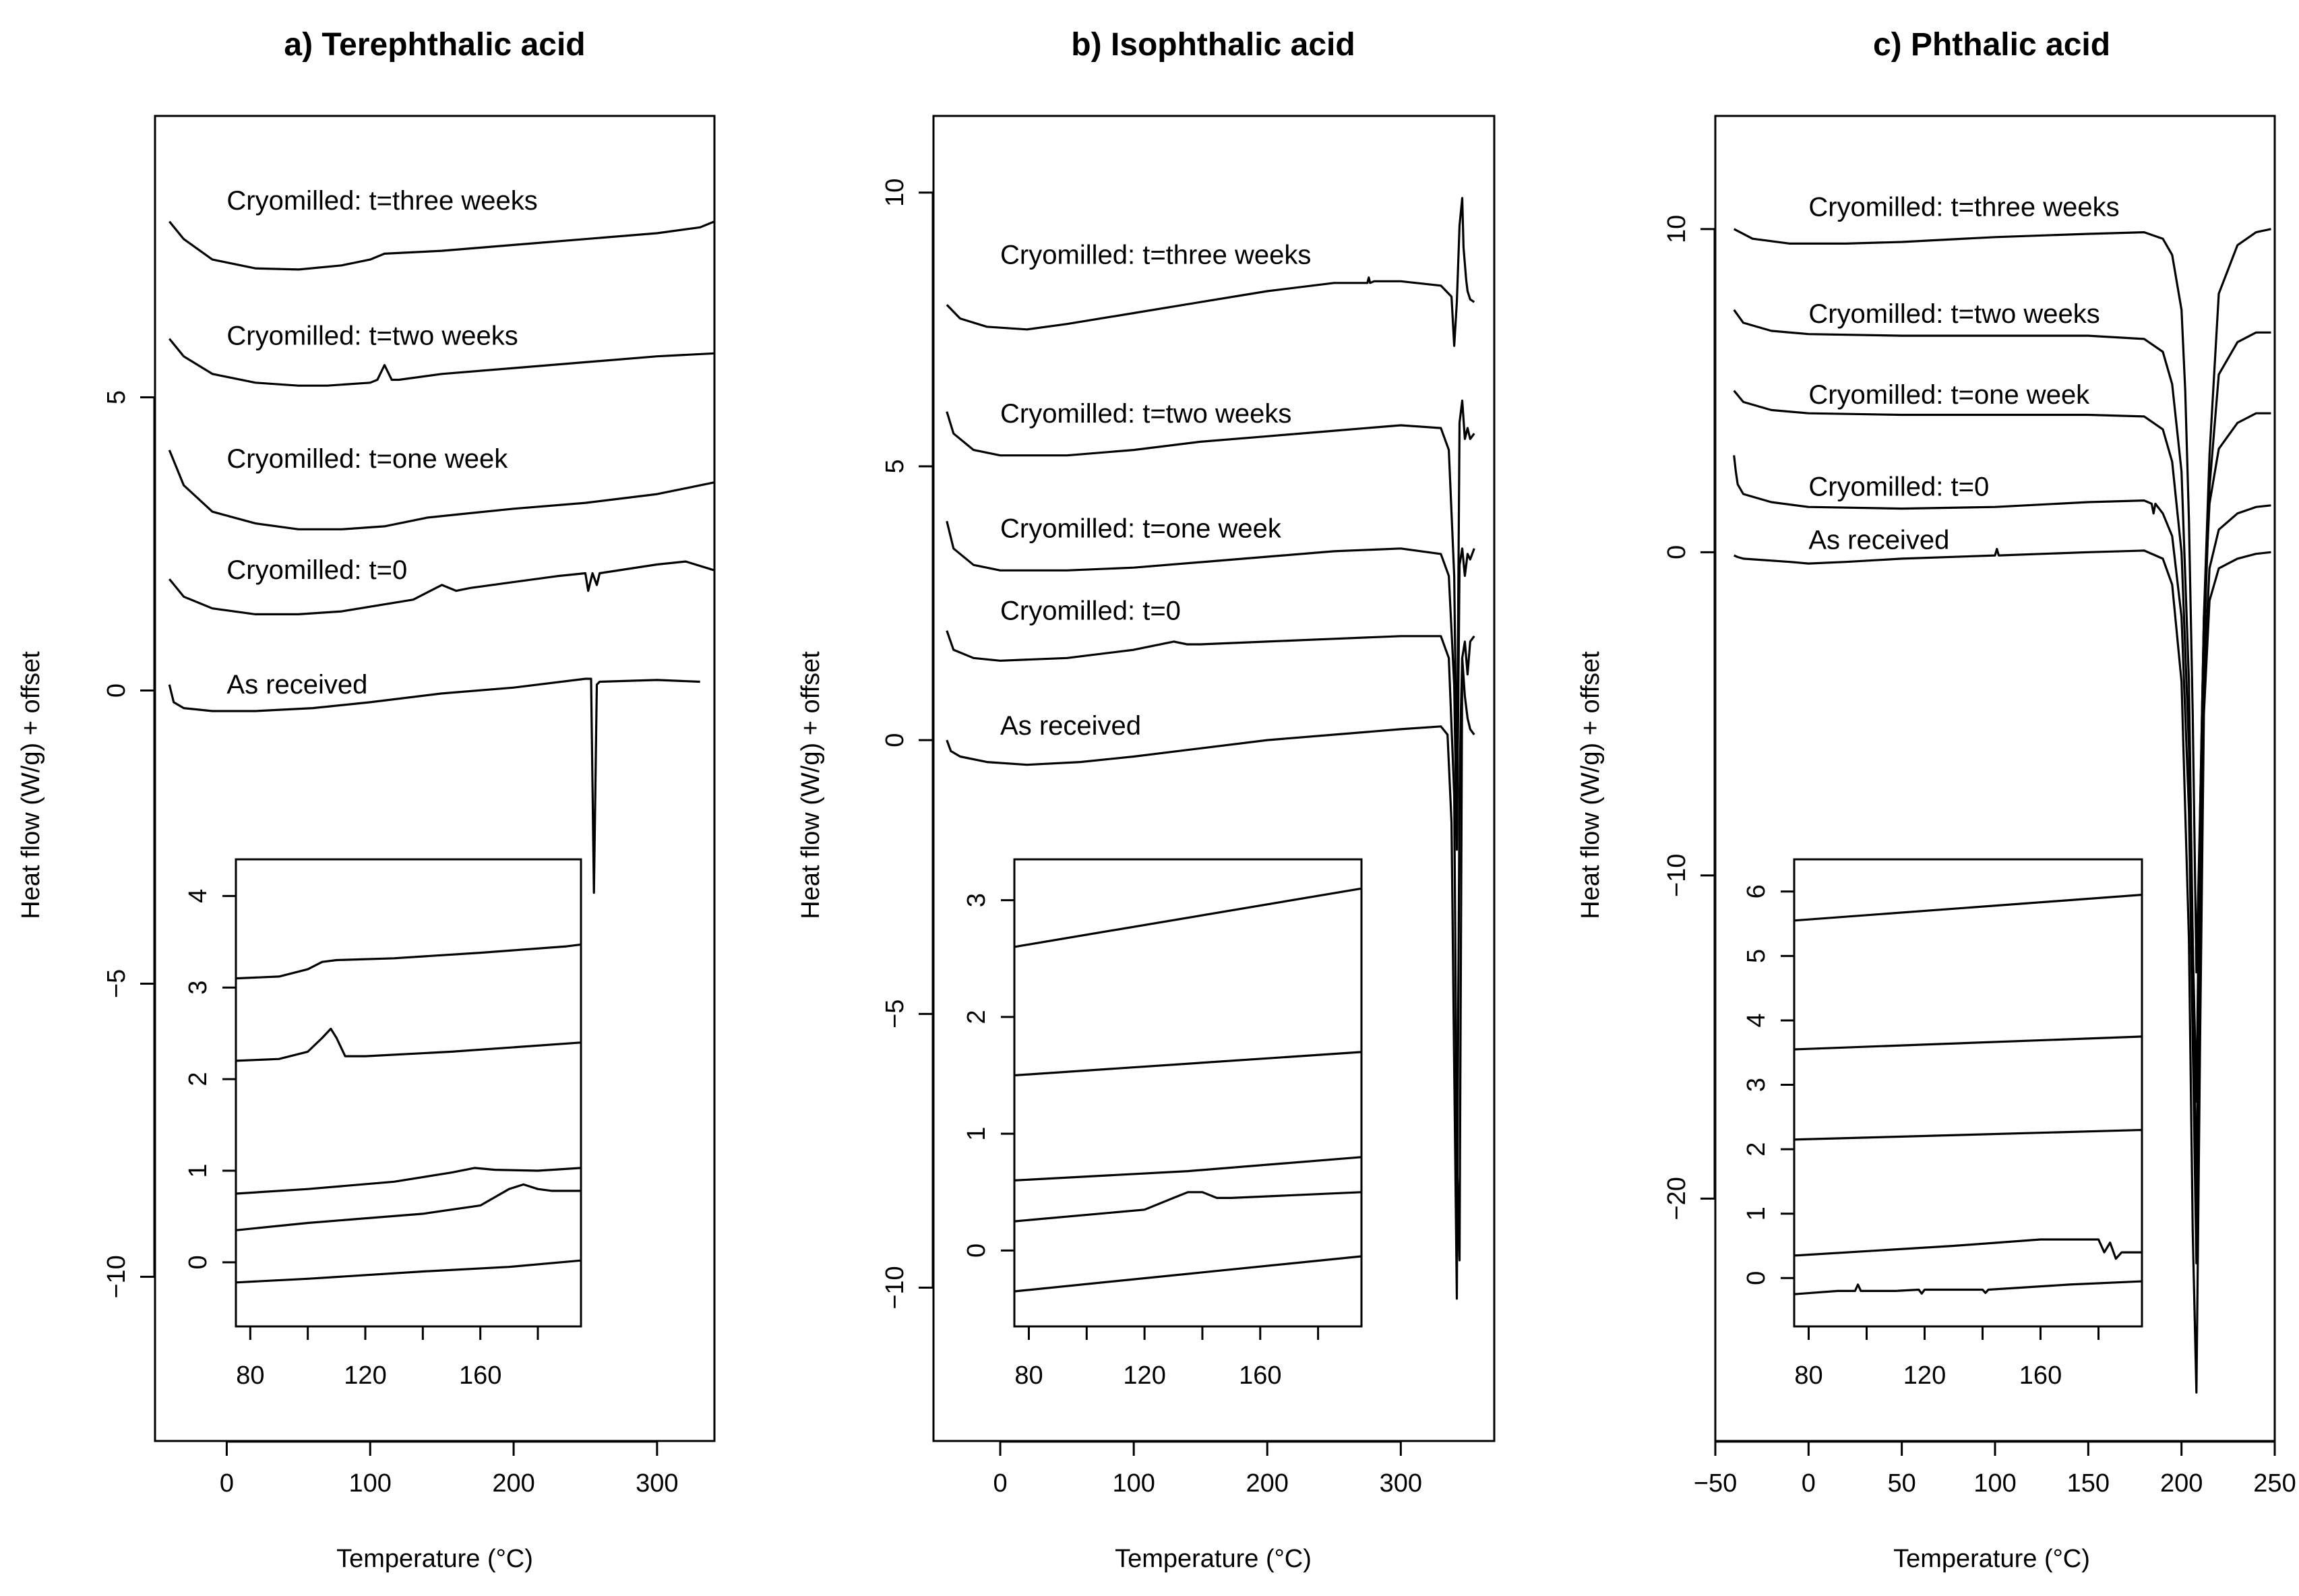  Describe the element at coordinates (434, 45) in the screenshot. I see `panel-title: a) Terephthalic acid` at that location.